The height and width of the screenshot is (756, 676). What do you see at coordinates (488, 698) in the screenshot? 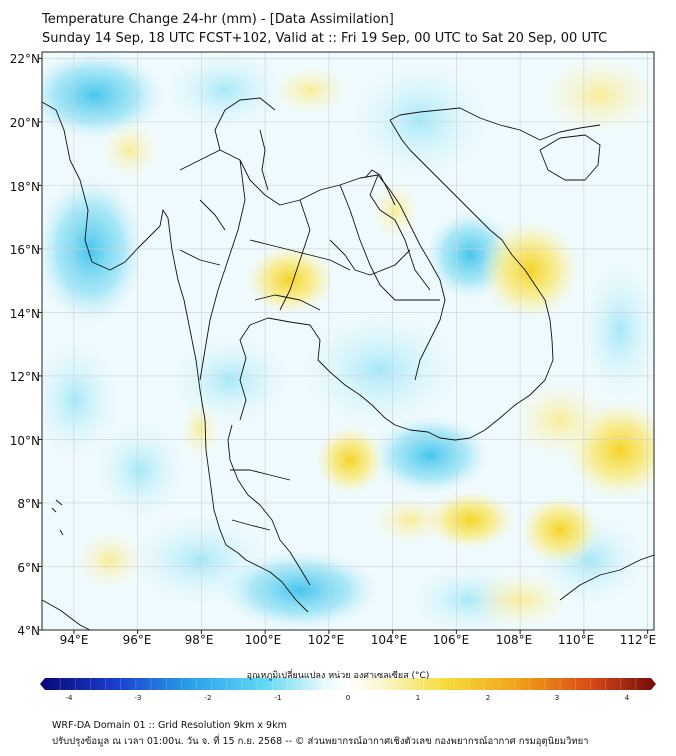
I see `colorbar-tick-label: 2` at bounding box center [488, 698].